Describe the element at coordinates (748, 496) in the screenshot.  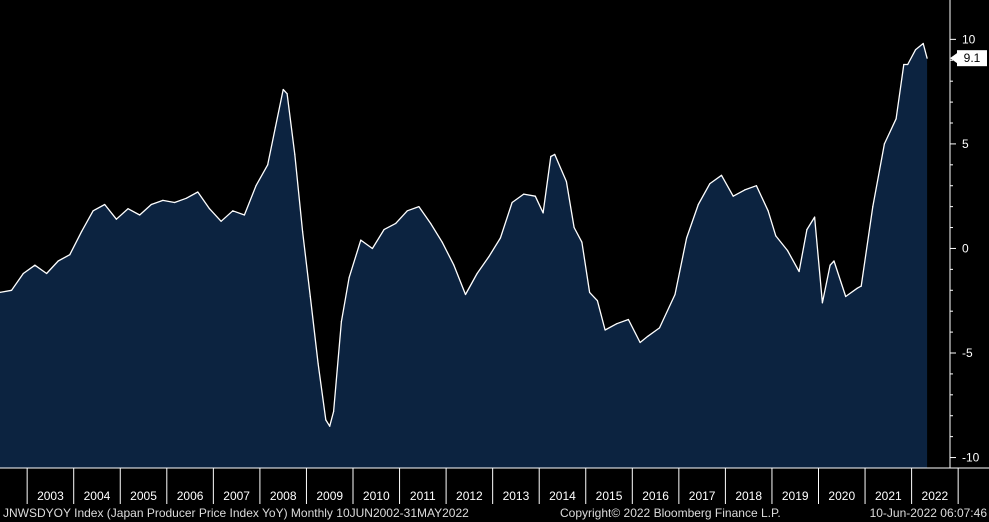
I see `x-tick-label: 2018` at that location.